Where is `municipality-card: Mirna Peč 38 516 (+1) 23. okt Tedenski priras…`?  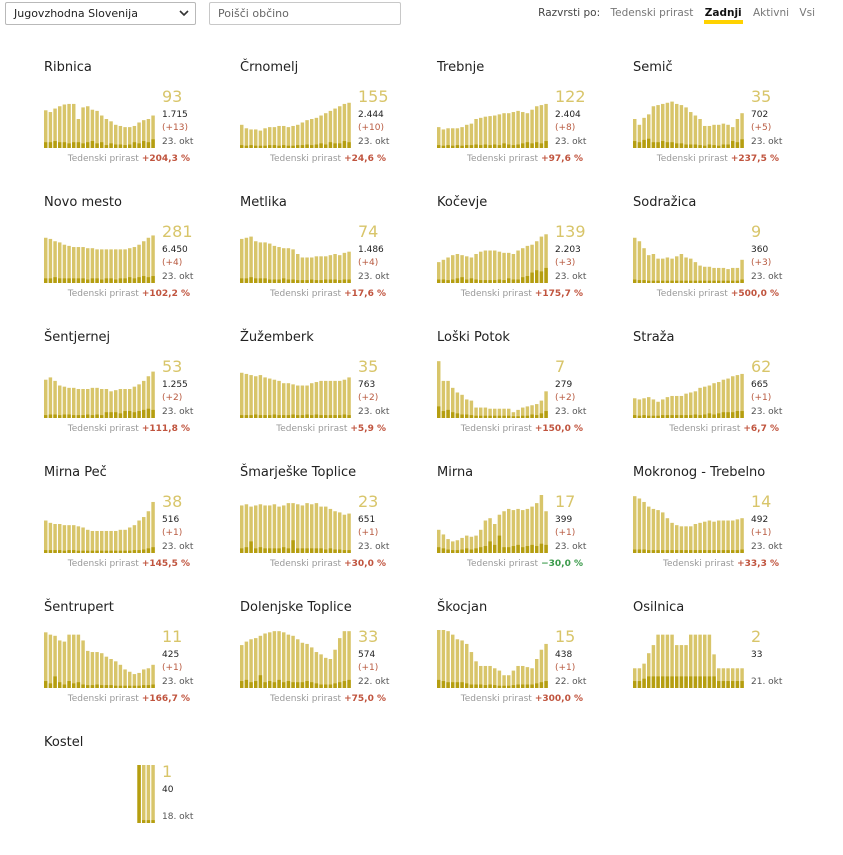
municipality-card: Mirna Peč 38 516 (+1) 23. okt Tedenski priras… is located at coordinates (124, 525).